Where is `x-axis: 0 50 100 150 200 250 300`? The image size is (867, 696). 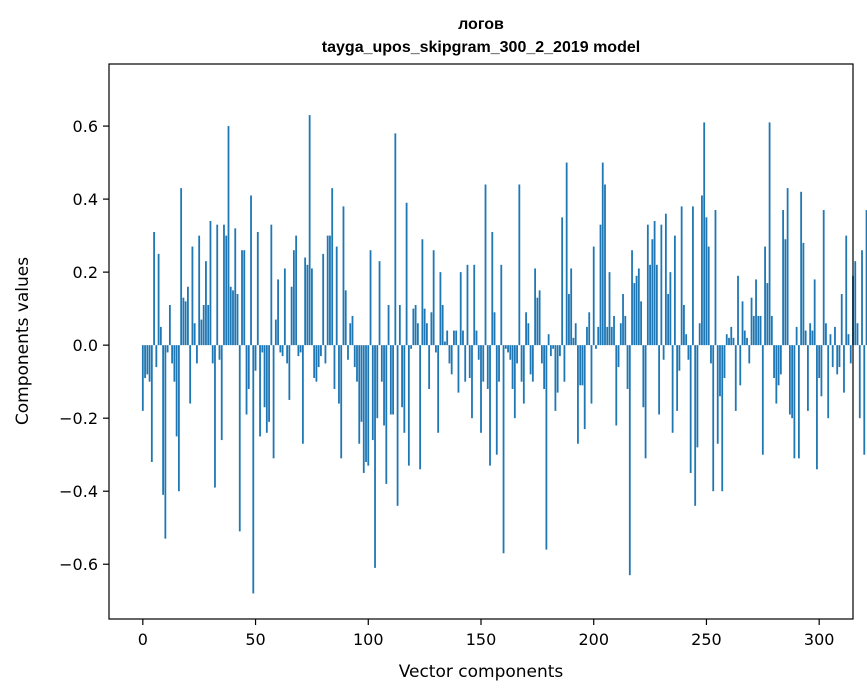 x-axis: 0 50 100 150 200 250 300 is located at coordinates (486, 634).